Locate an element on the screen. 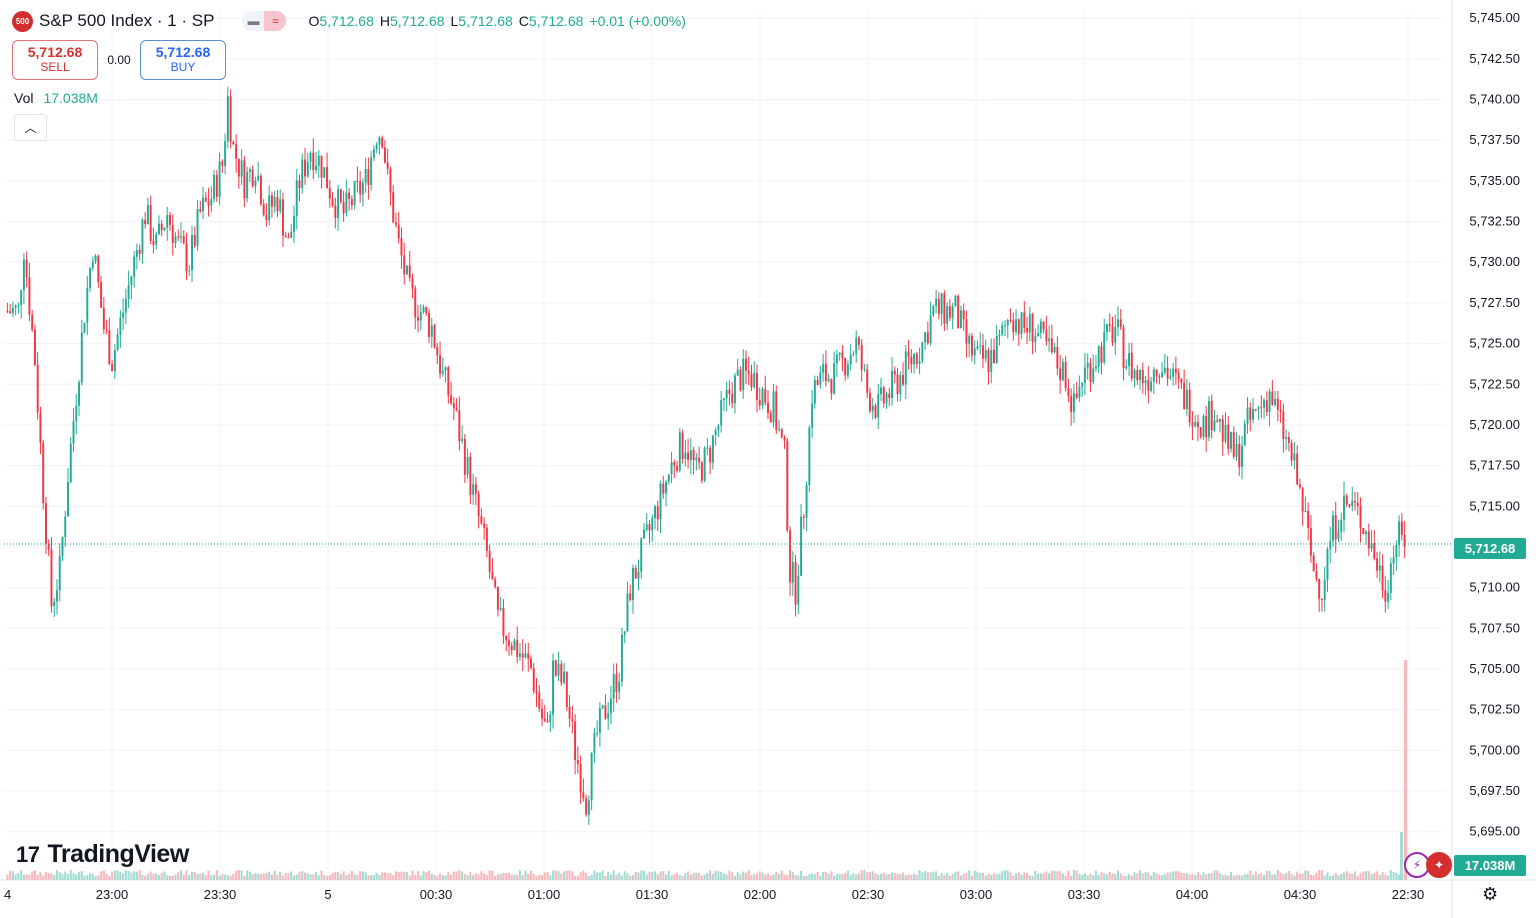  x-tick-label: 4 is located at coordinates (7, 894).